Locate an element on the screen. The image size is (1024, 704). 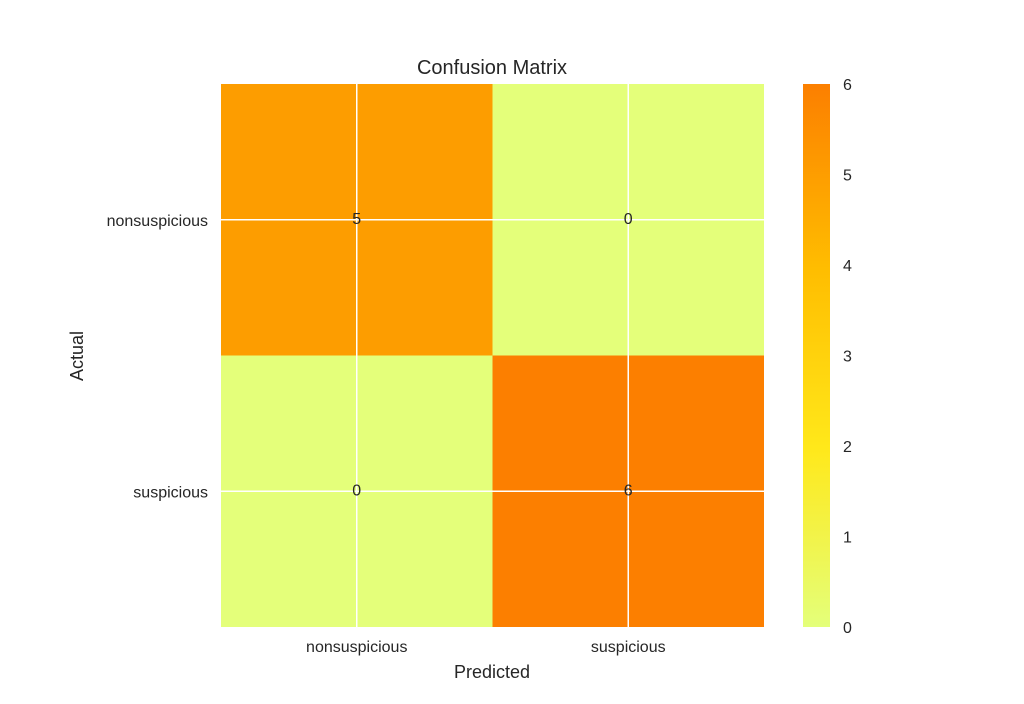
colorbar-tick-label-6: 6 is located at coordinates (847, 85).